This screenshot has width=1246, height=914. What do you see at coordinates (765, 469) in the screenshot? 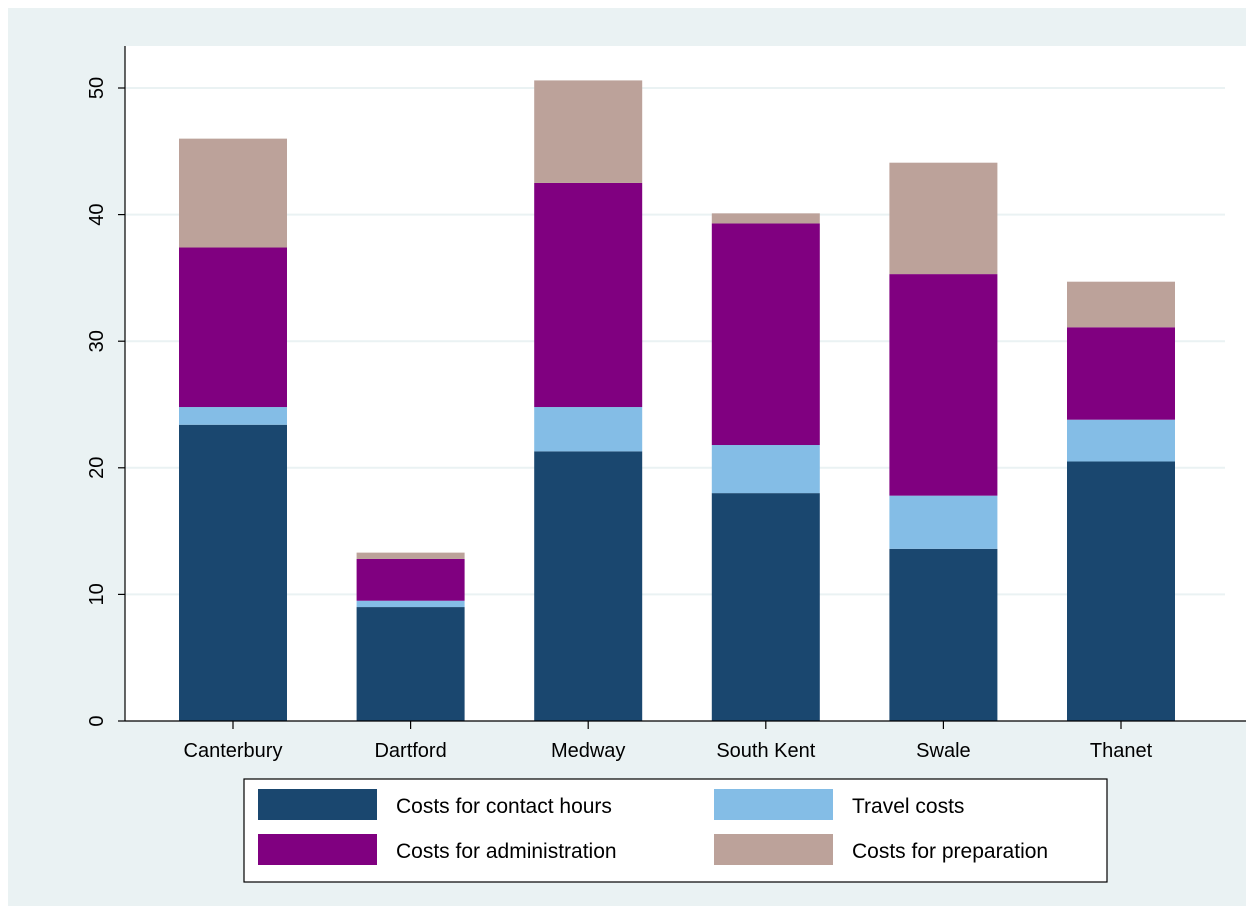
I see `bar-segment-2-south-kent` at bounding box center [765, 469].